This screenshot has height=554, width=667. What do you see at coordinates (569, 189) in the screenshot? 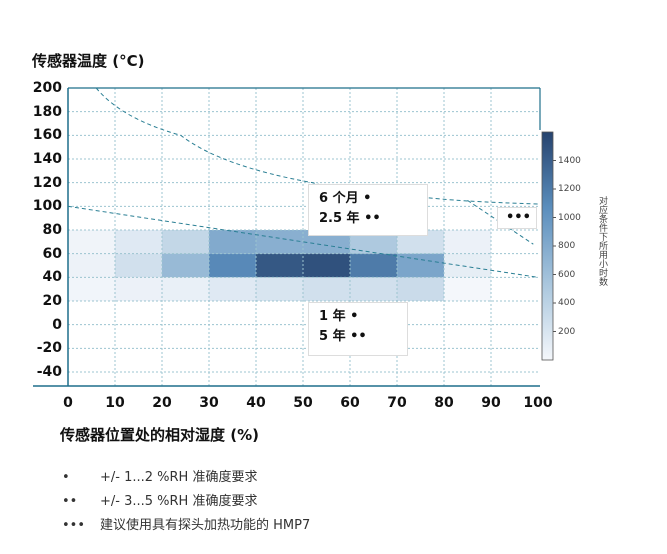
I see `colorbar-tick-label: 1200` at bounding box center [569, 189].